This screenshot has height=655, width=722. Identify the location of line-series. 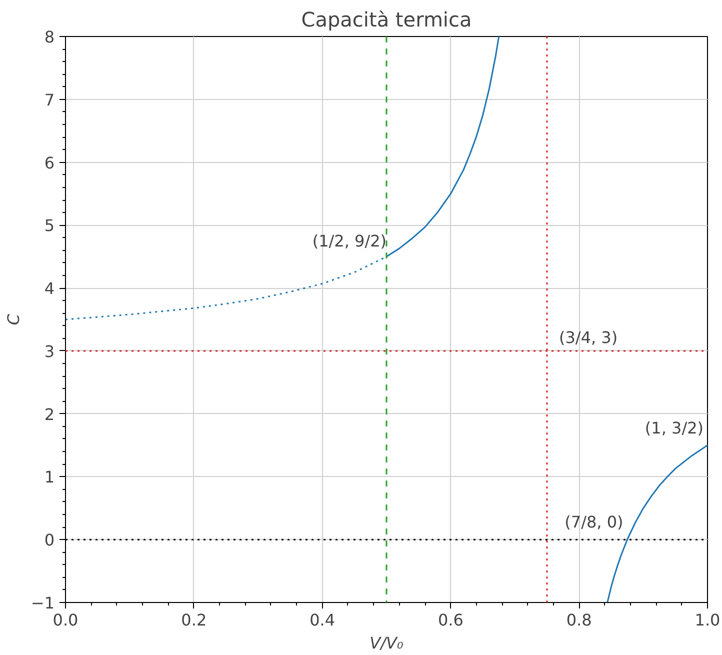
(657, 523).